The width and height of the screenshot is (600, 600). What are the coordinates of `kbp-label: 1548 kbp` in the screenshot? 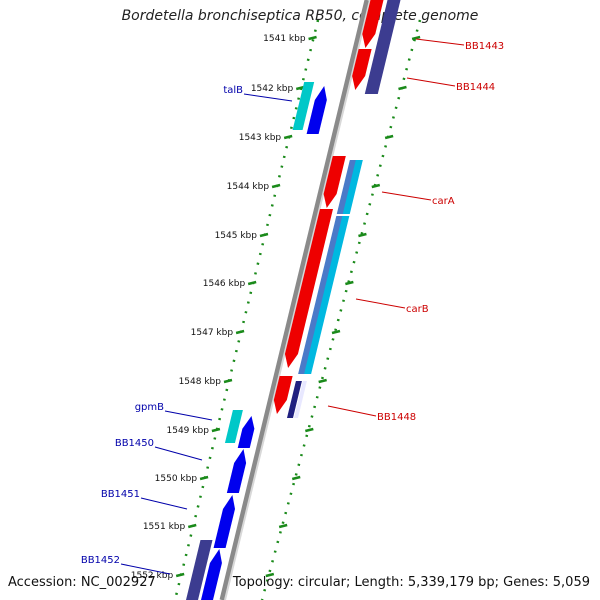 It's located at (200, 382).